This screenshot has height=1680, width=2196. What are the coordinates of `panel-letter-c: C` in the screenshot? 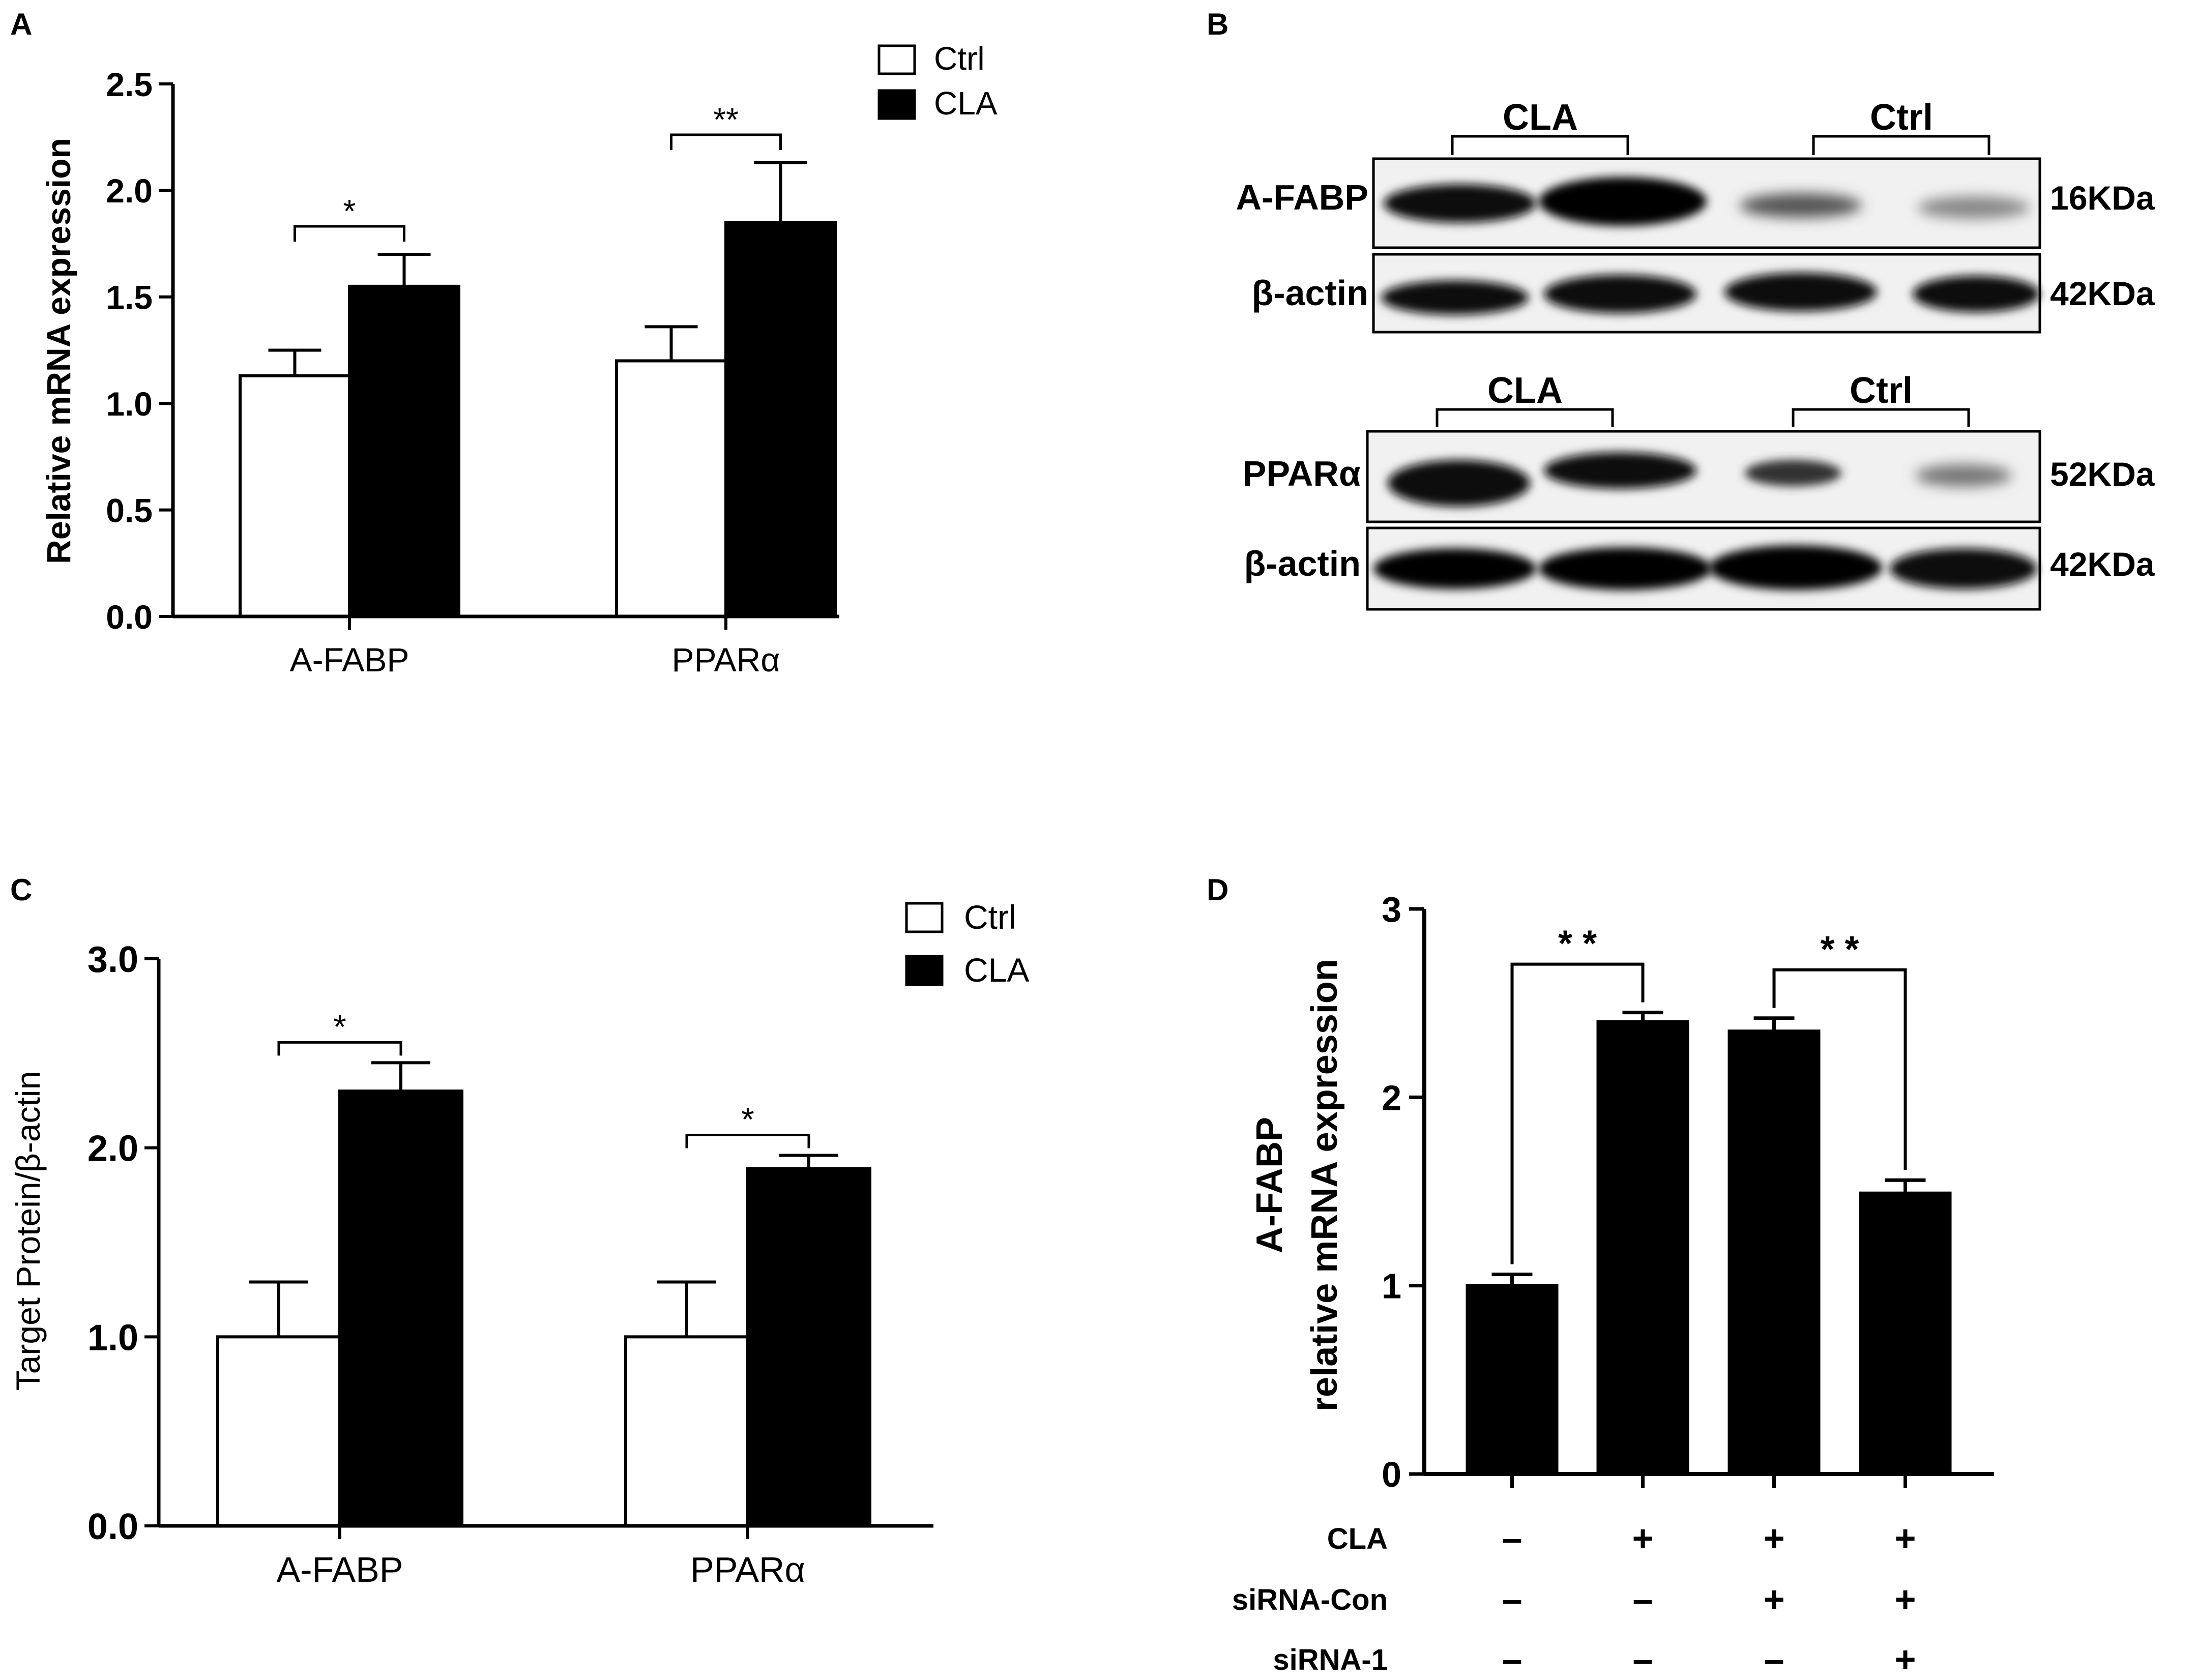 It's located at (21, 890).